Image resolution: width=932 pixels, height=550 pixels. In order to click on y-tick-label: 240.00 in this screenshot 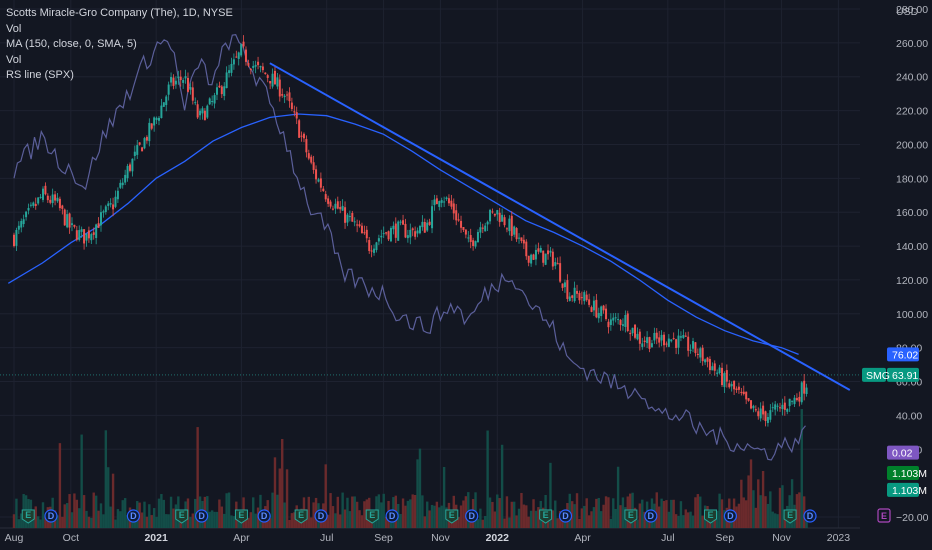, I will do `click(912, 78)`.